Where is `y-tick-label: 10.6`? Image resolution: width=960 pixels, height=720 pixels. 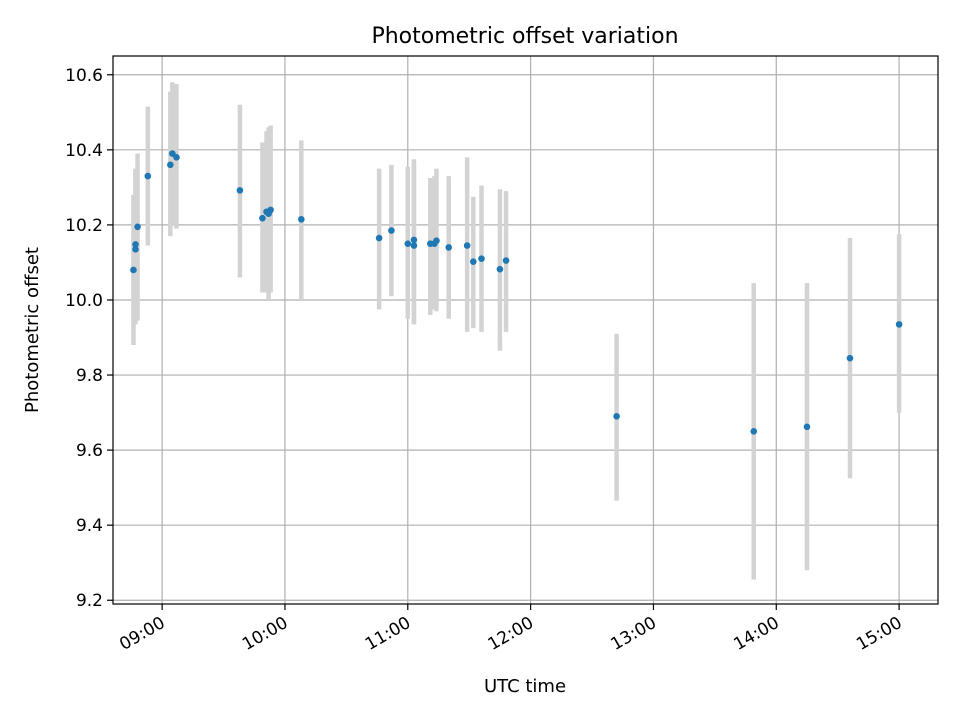 y-tick-label: 10.6 is located at coordinates (84, 76).